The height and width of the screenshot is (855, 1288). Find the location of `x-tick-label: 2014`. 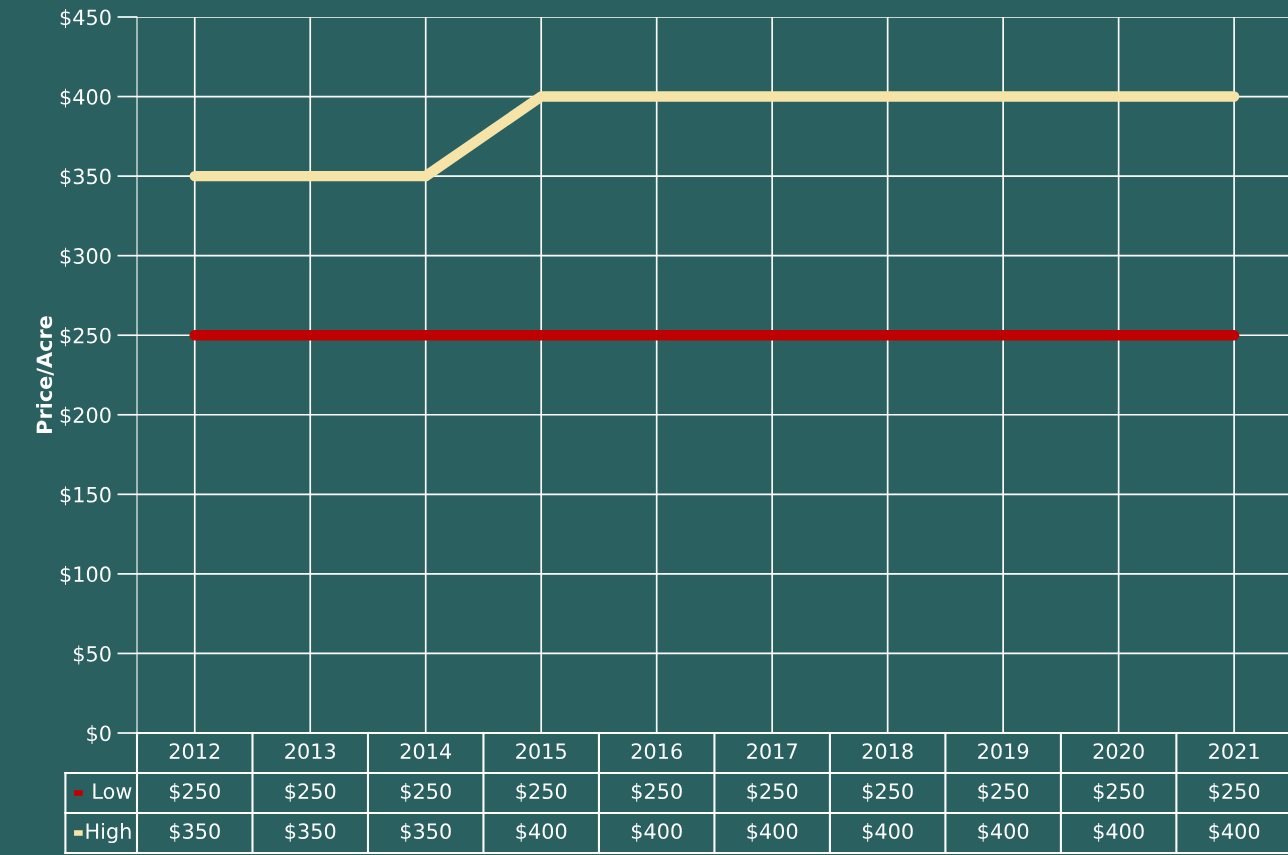

x-tick-label: 2014 is located at coordinates (426, 751).